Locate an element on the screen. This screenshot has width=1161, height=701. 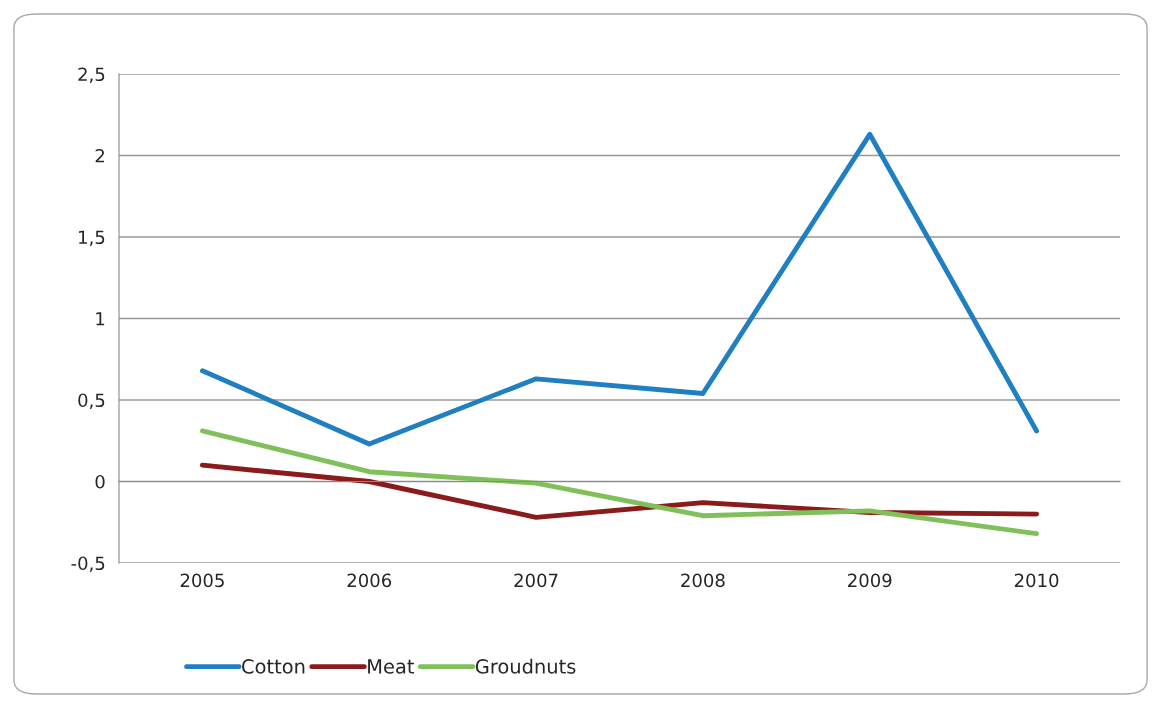
x-tick-label: 2006 is located at coordinates (369, 580).